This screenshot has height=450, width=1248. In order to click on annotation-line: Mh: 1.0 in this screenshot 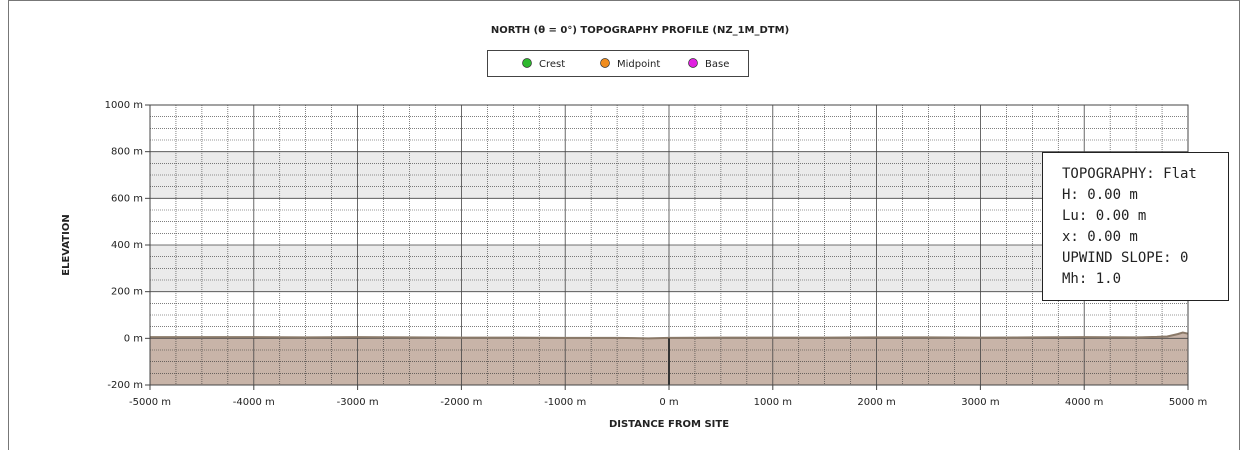, I will do `click(1091, 279)`.